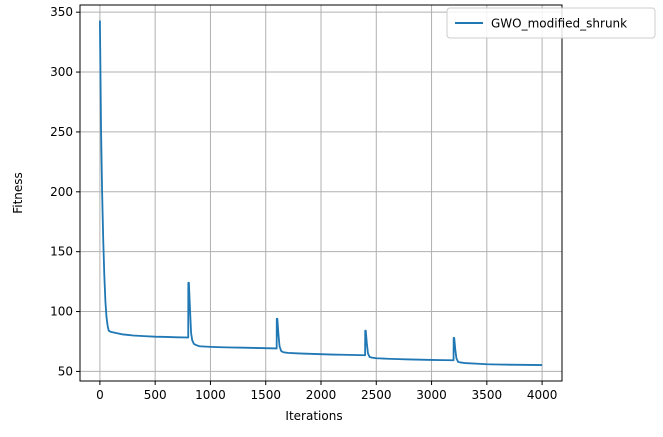  What do you see at coordinates (559, 24) in the screenshot?
I see `legend-entry-label: GWO_modified_shrunk` at bounding box center [559, 24].